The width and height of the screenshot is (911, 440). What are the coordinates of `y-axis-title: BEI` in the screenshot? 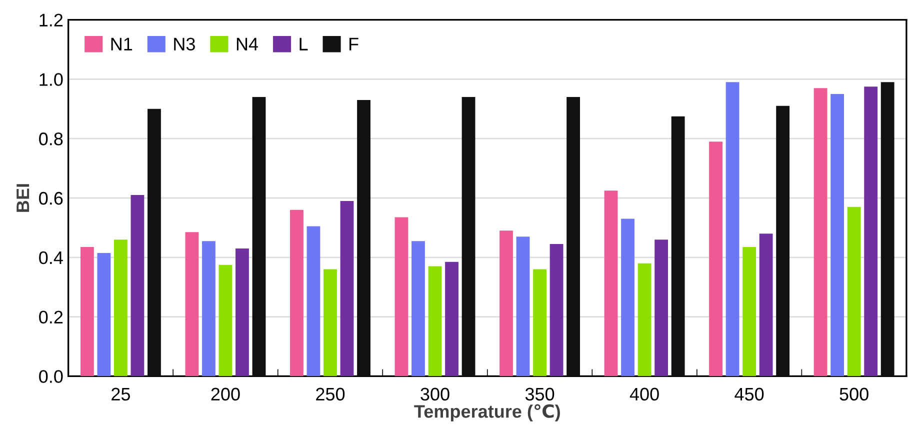 It's located at (23, 198).